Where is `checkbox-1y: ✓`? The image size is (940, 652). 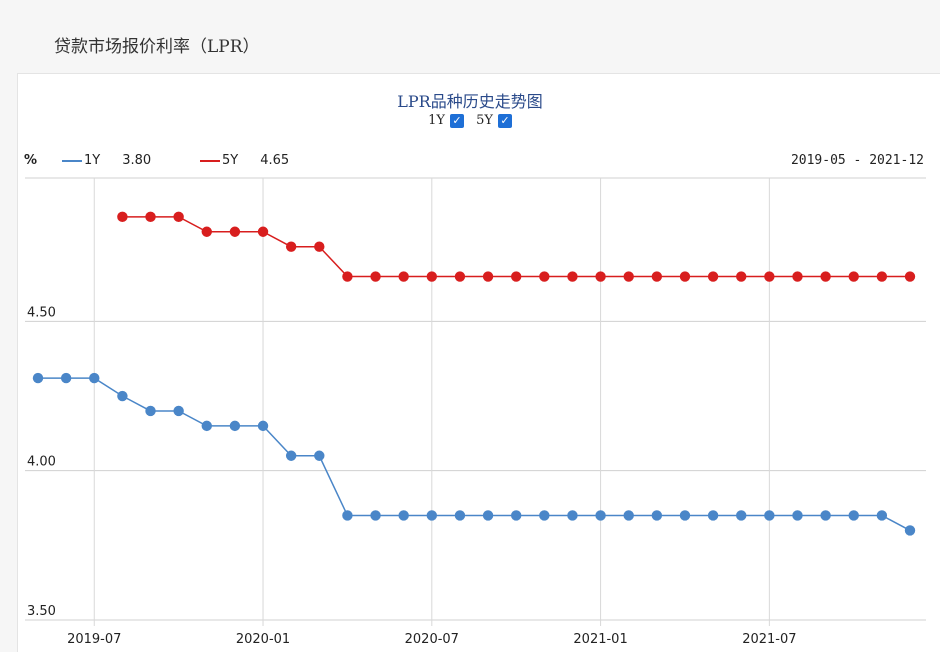
checkbox-1y: ✓ is located at coordinates (456, 120).